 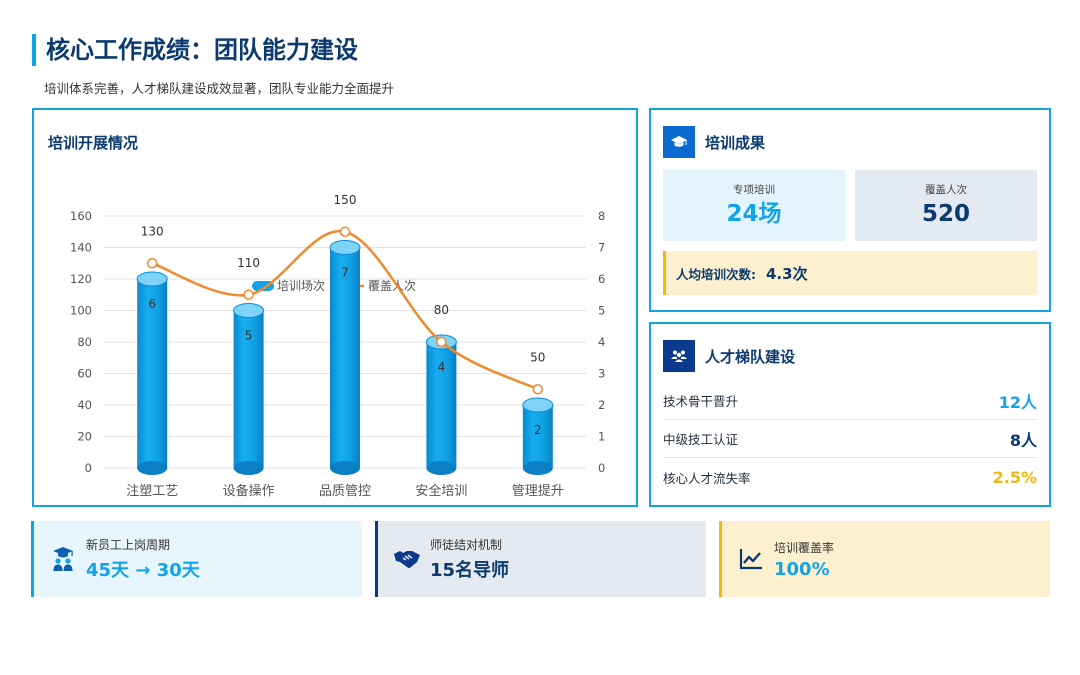 What do you see at coordinates (248, 263) in the screenshot?
I see `line-data-label: 110` at bounding box center [248, 263].